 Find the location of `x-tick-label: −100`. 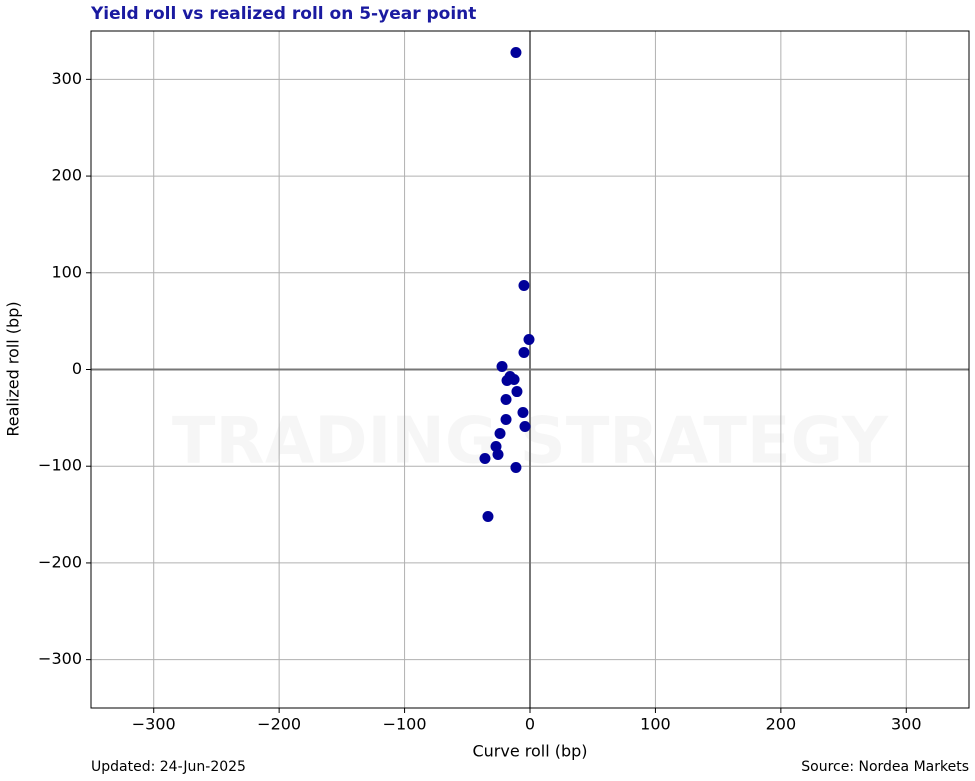

x-tick-label: −100 is located at coordinates (405, 724).